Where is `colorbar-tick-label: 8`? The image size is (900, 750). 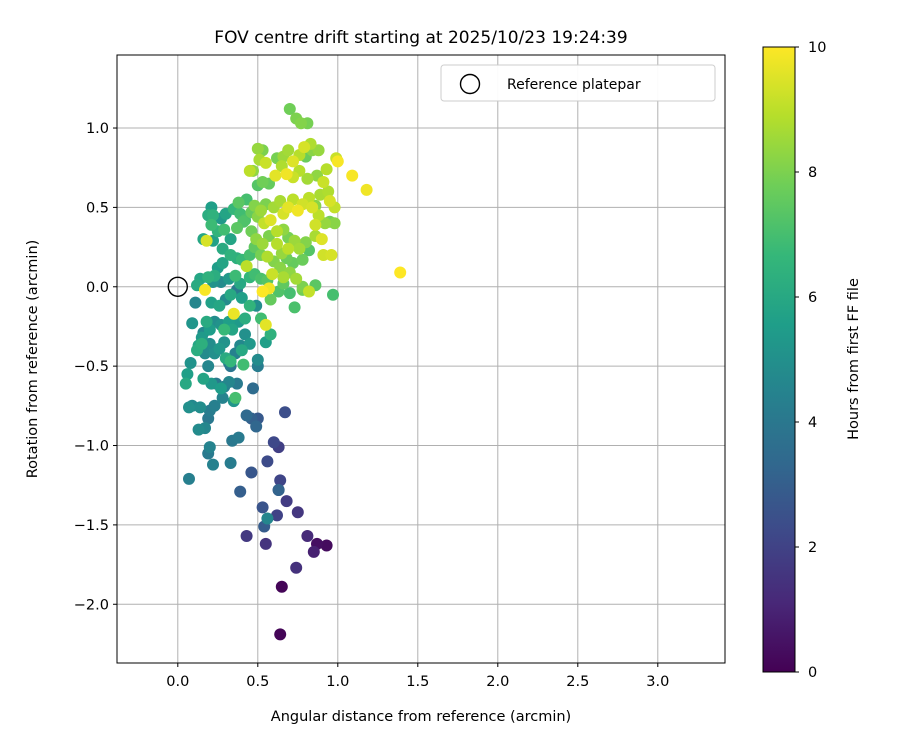
colorbar-tick-label: 8 is located at coordinates (812, 173).